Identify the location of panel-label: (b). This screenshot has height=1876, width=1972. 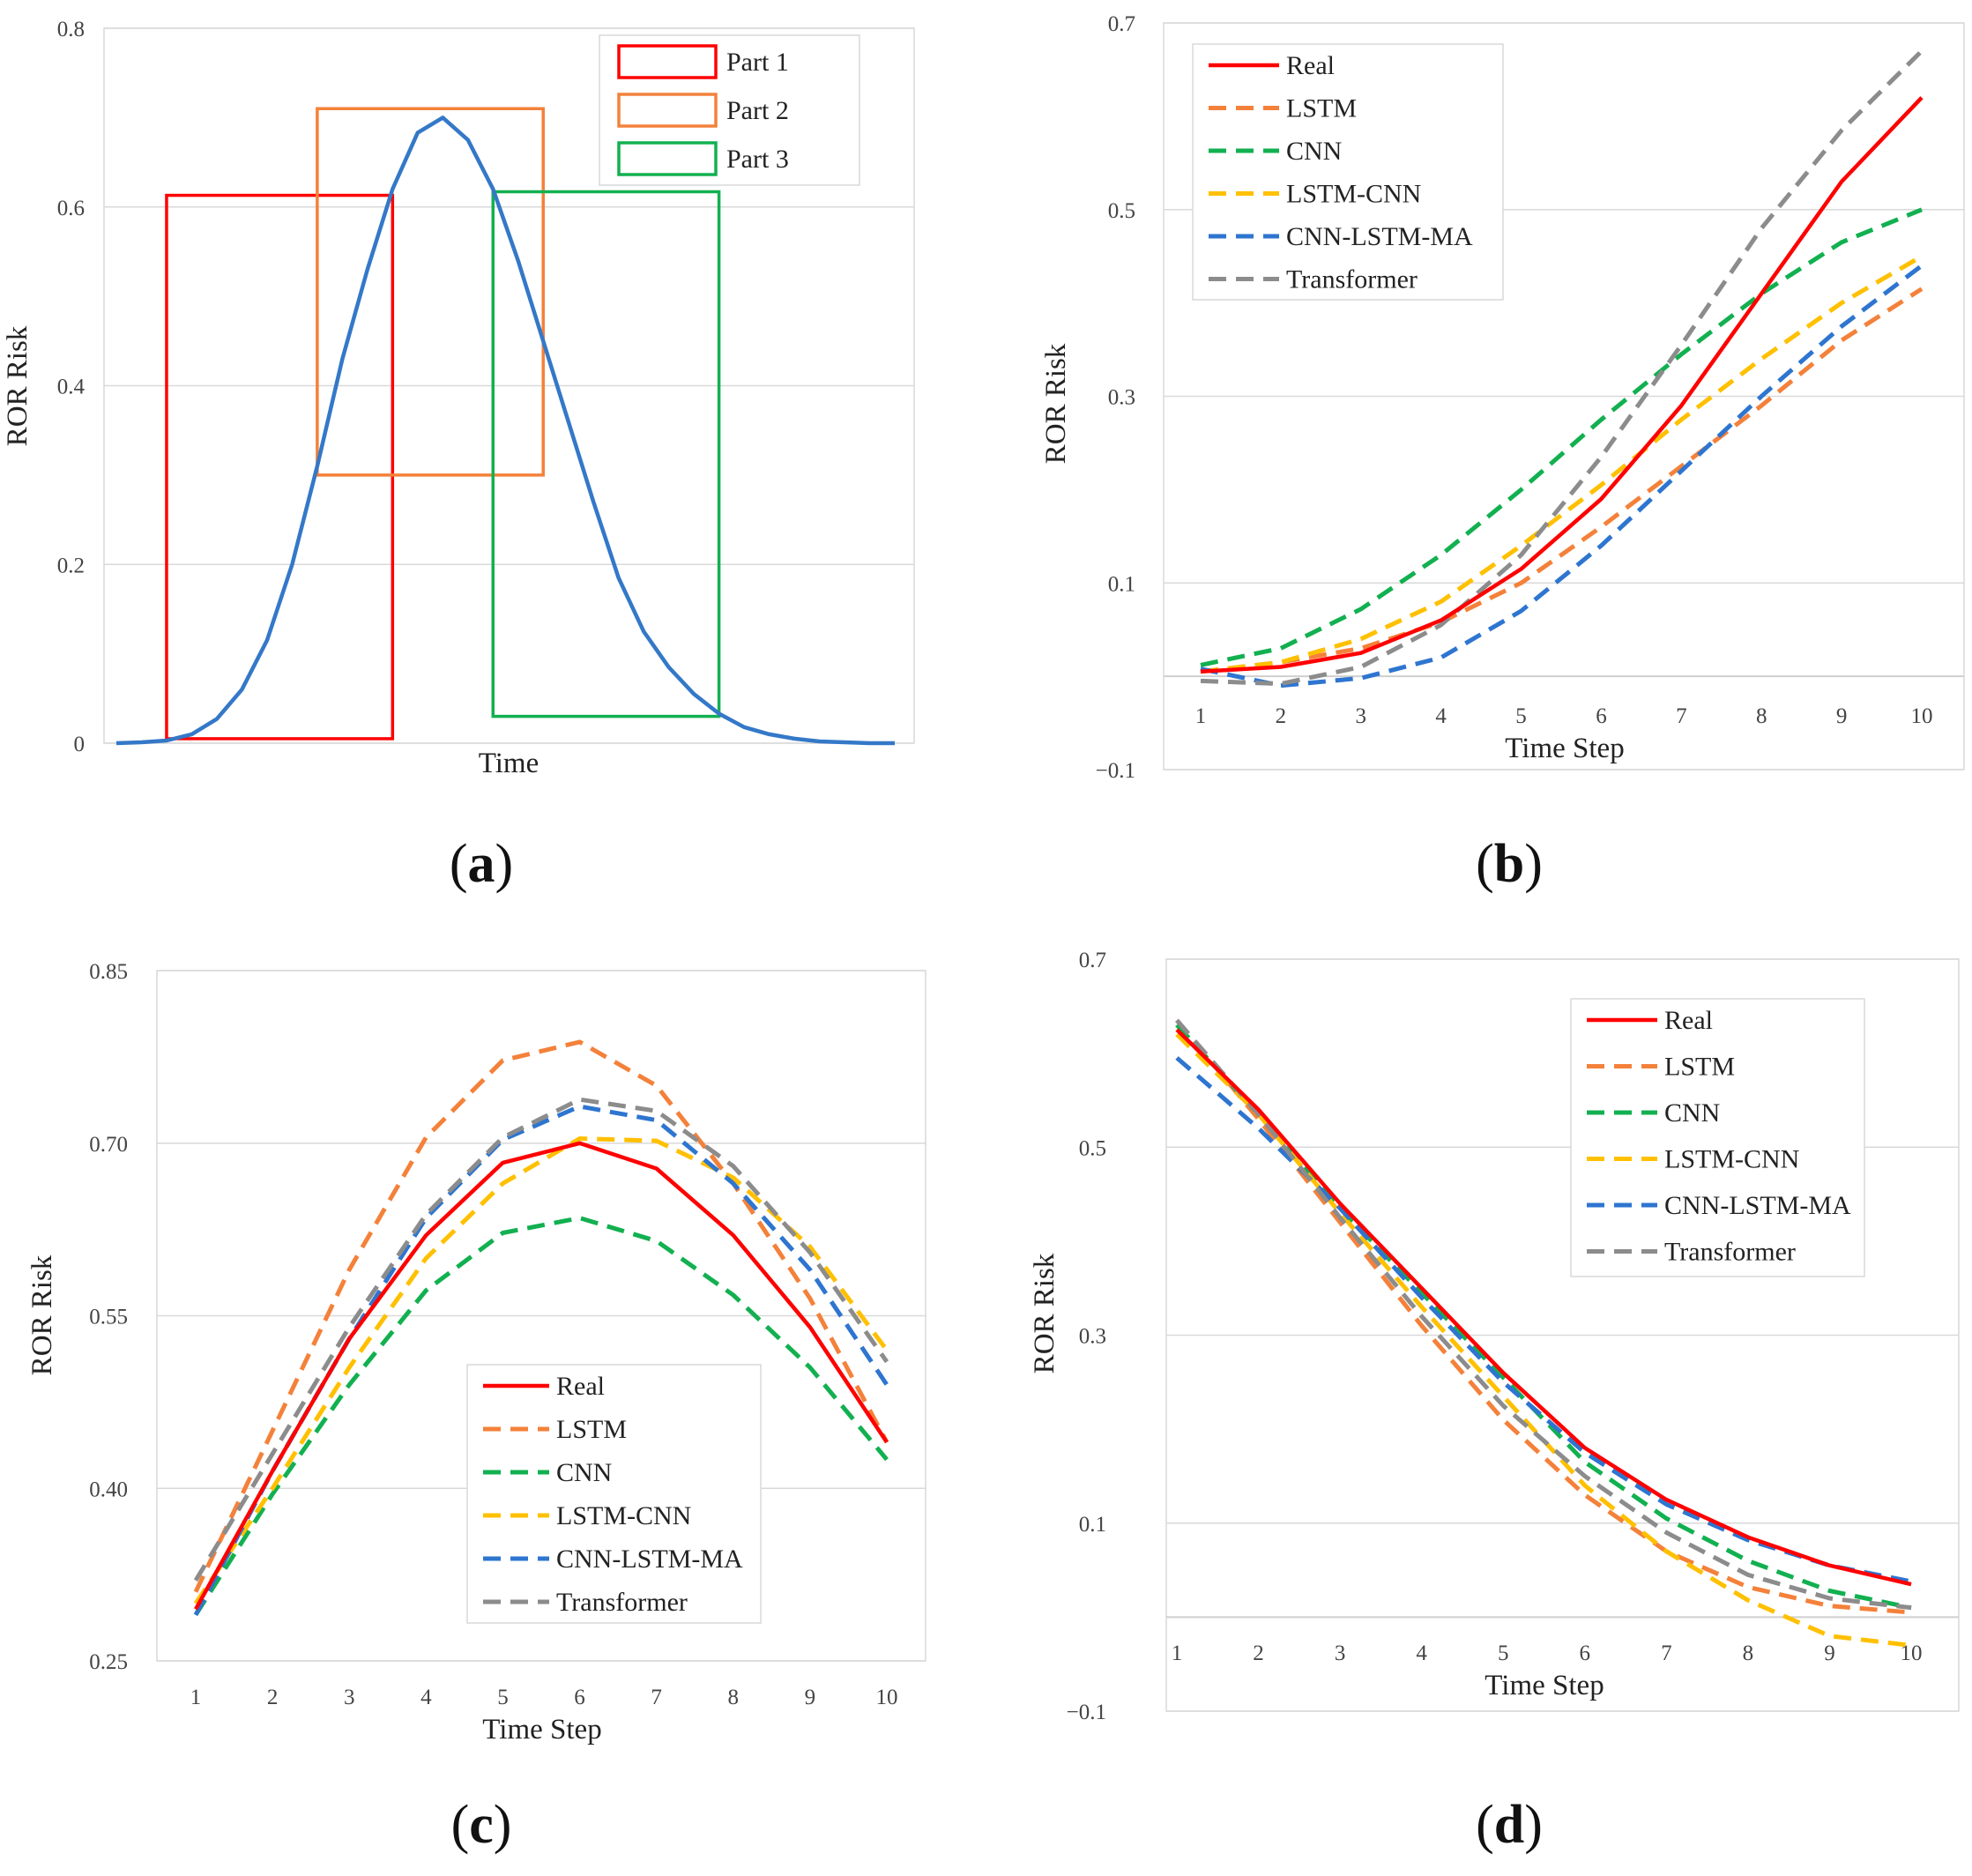
(1509, 864).